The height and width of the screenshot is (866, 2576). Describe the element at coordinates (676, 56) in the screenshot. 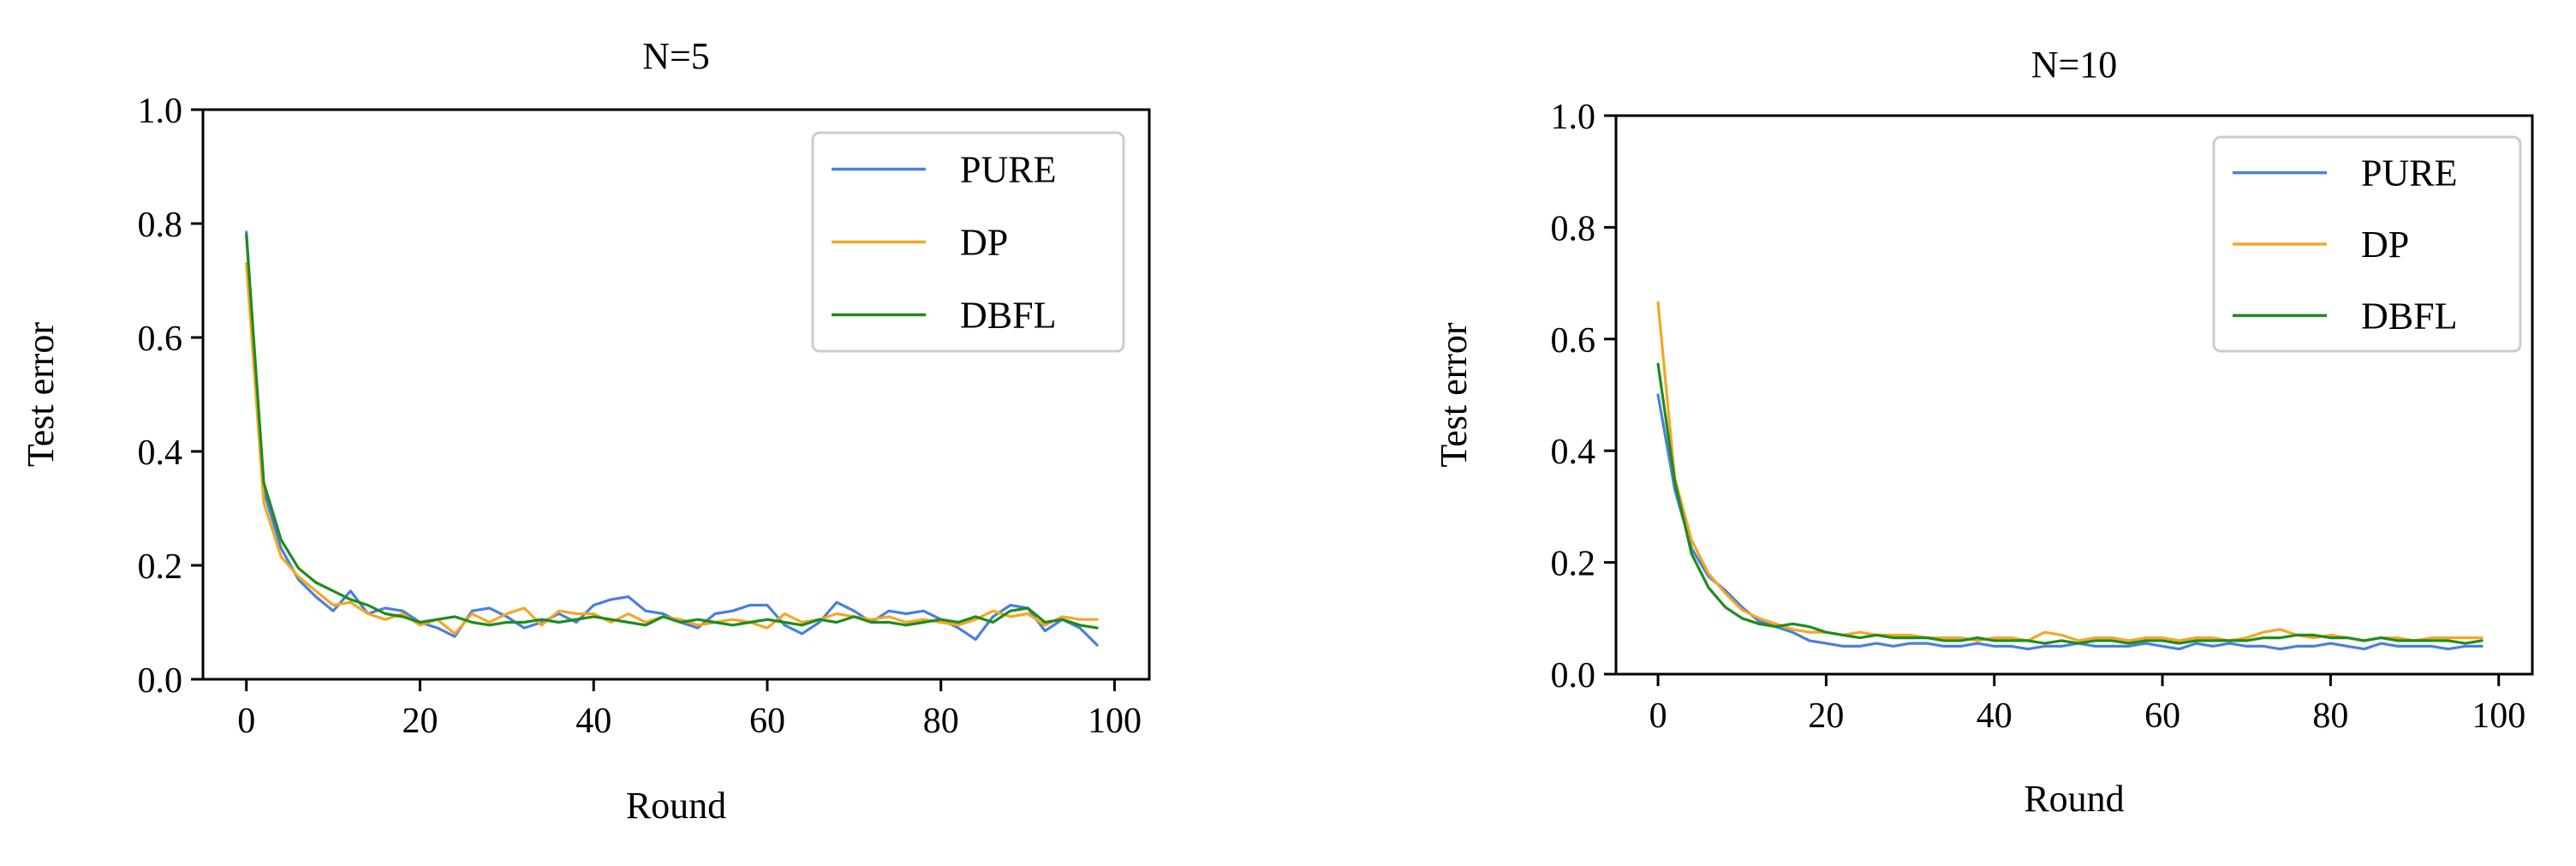

I see `chart-title: N=5` at that location.